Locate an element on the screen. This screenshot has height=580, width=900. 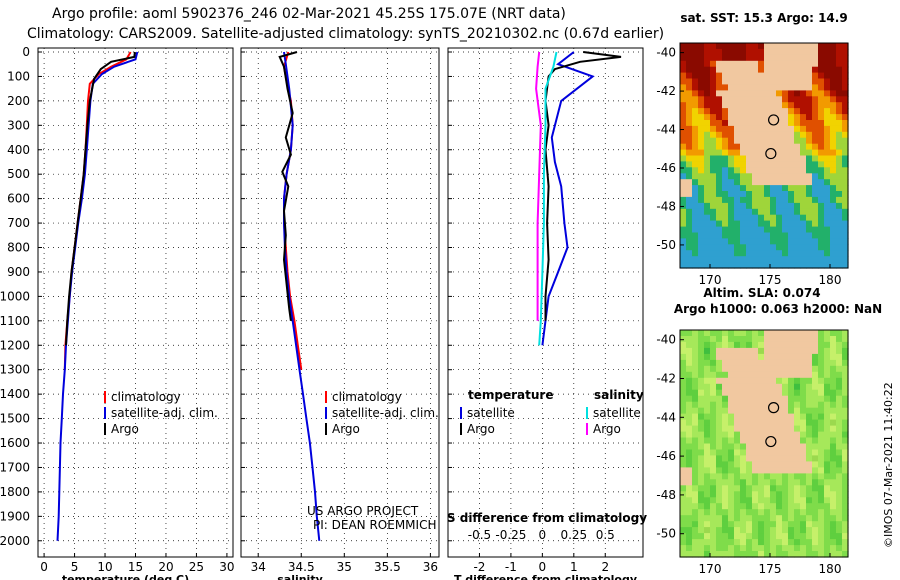
argo-position-marker is located at coordinates (771, 153).